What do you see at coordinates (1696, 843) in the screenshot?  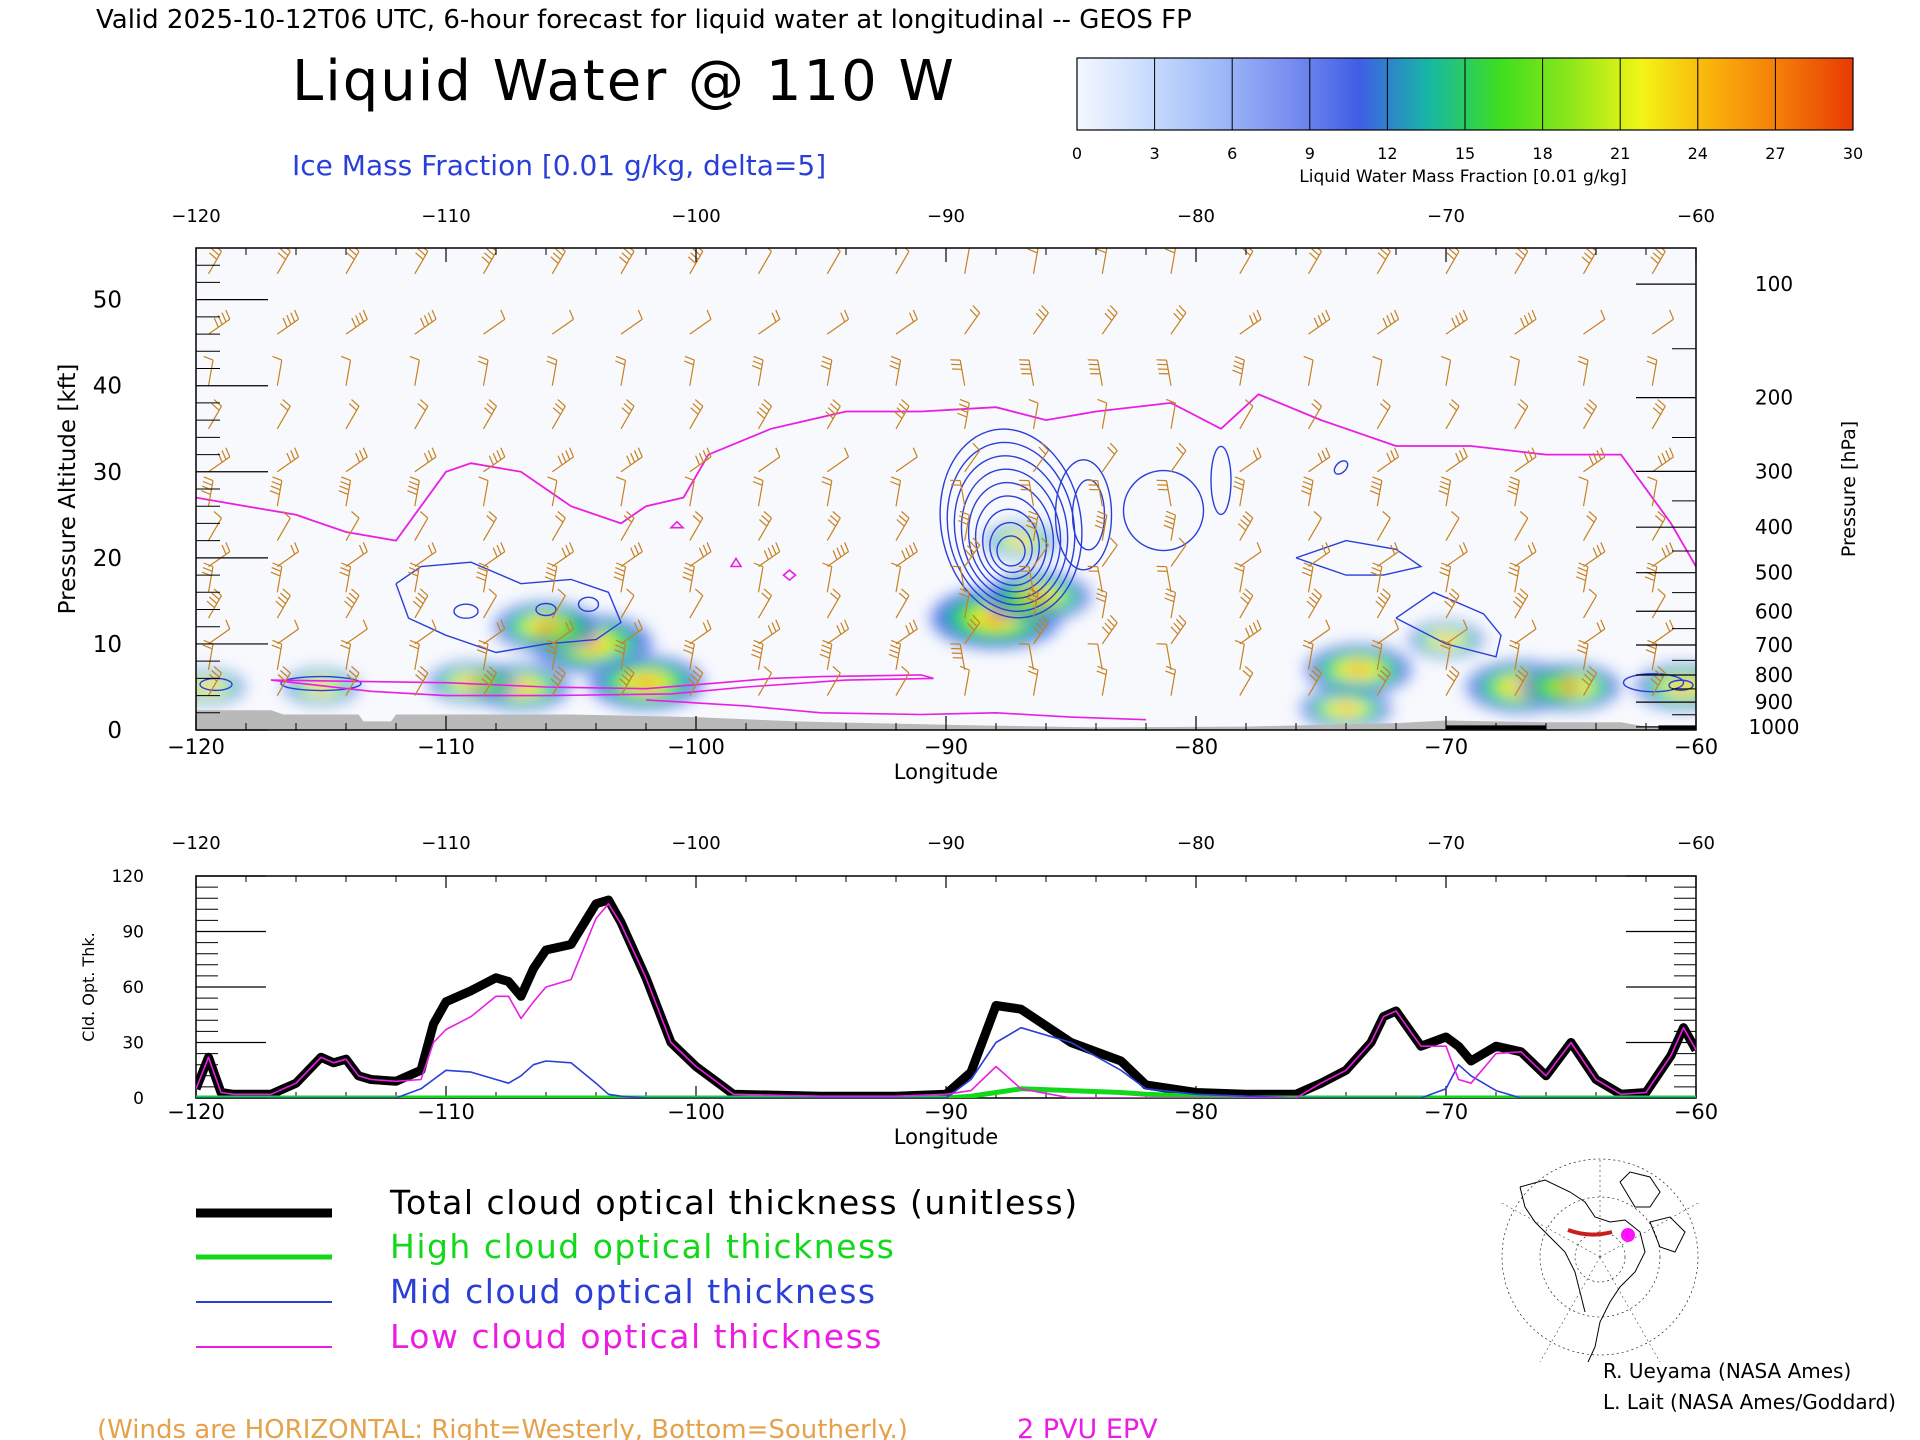 I see `lower-x-tick-label-top: −60` at bounding box center [1696, 843].